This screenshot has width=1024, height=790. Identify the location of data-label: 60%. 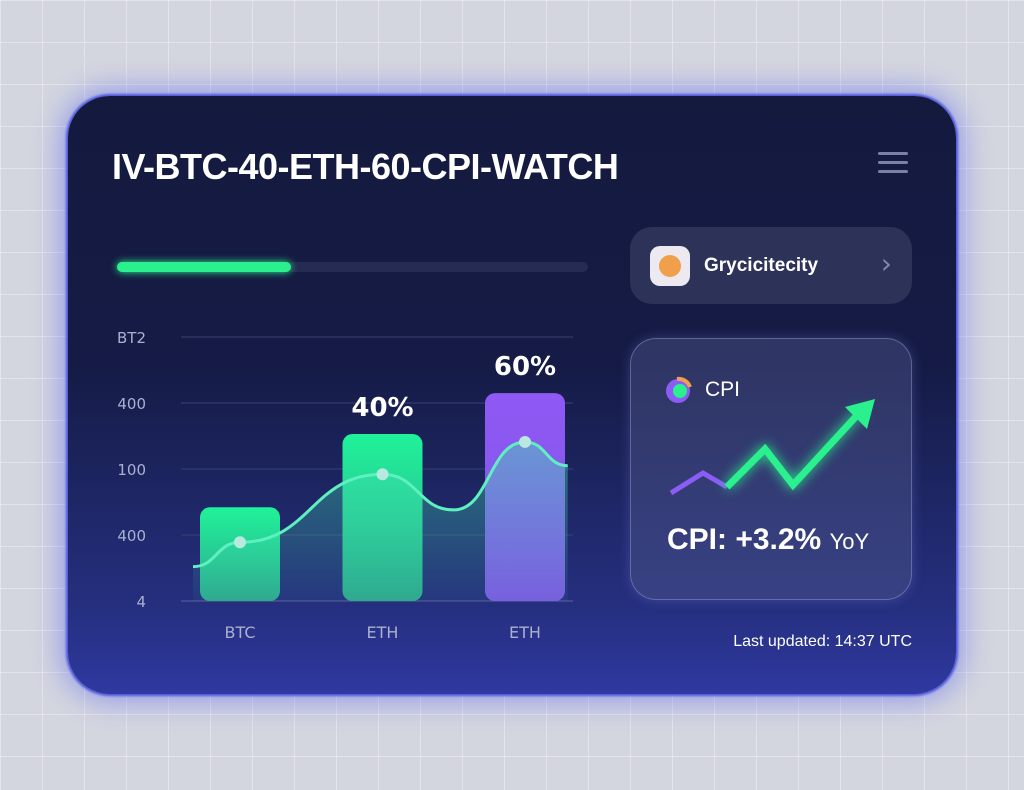
(525, 367).